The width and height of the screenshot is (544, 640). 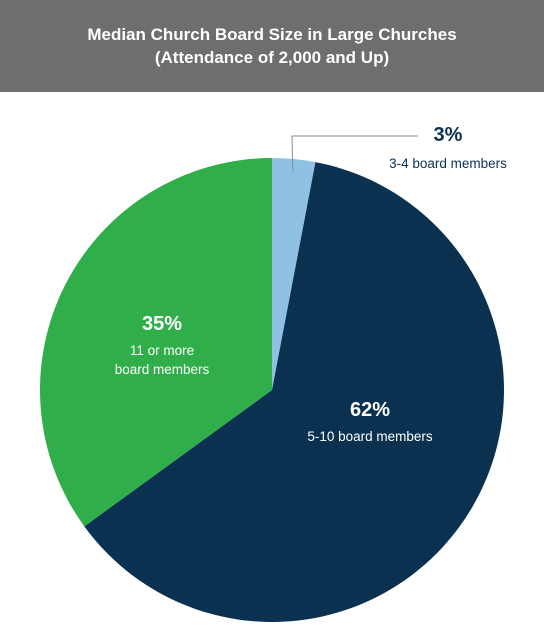 I want to click on chart-title-line-2: (Attendance of 2,000 and Up), so click(x=272, y=57).